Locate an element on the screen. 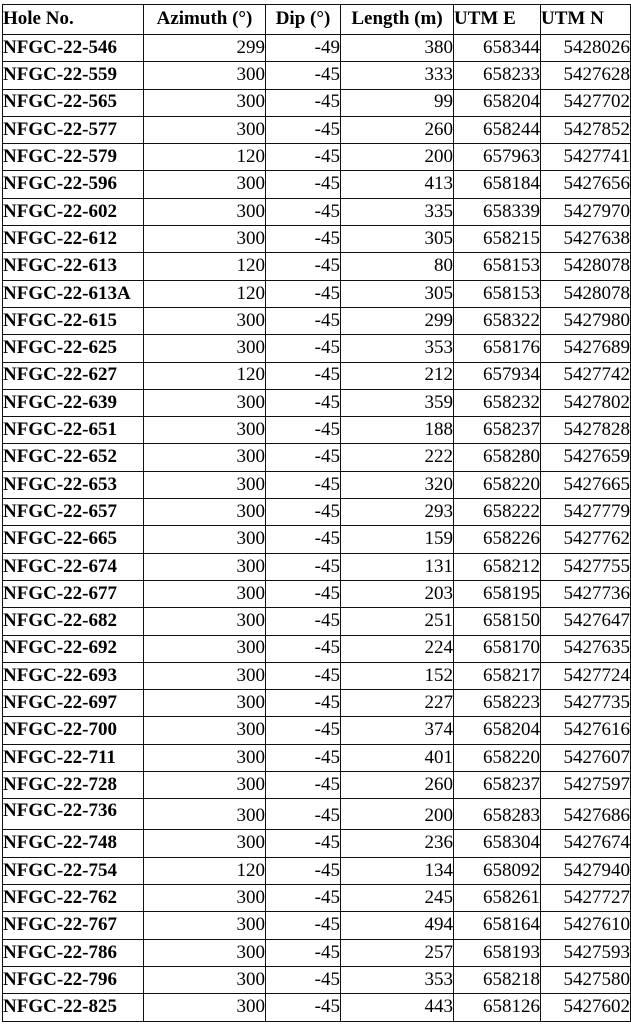 The image size is (631, 1024). value-cell: 5427727 is located at coordinates (585, 898).